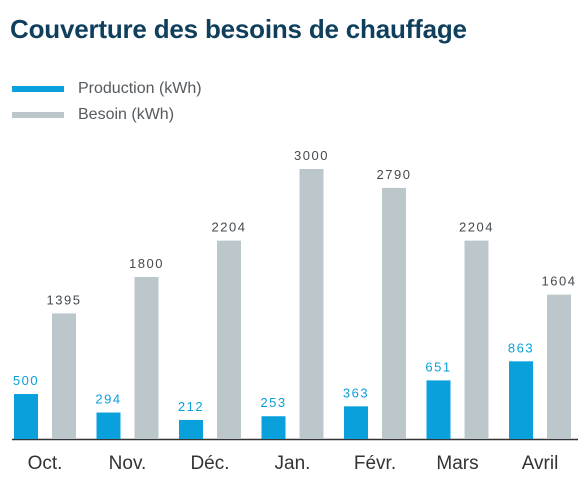 The height and width of the screenshot is (488, 585). Describe the element at coordinates (457, 463) in the screenshot. I see `x-tick-label: Mars` at that location.